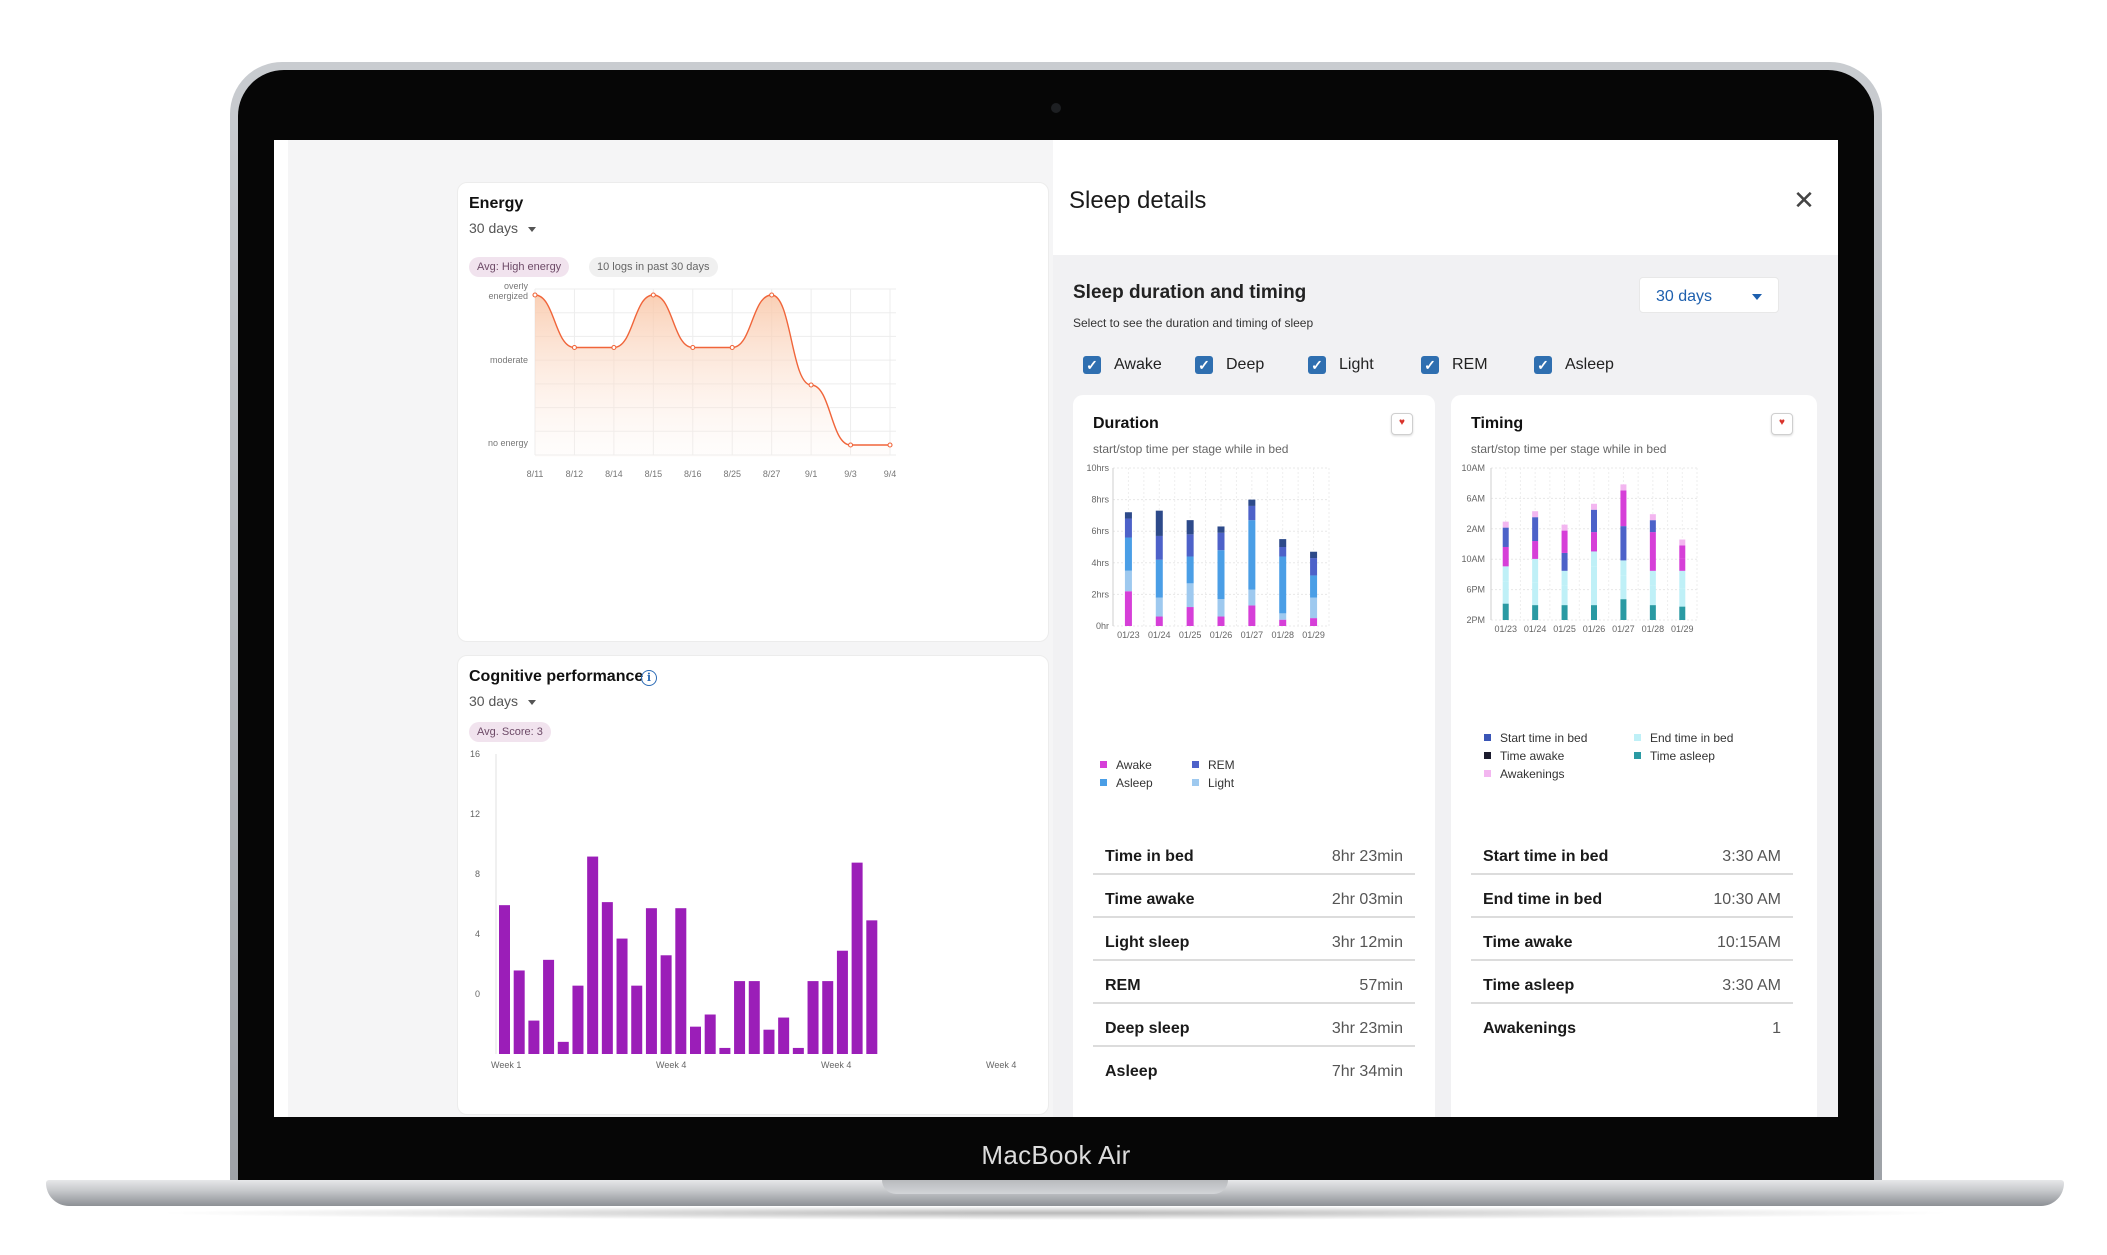 The width and height of the screenshot is (2107, 1255). What do you see at coordinates (1367, 1028) in the screenshot?
I see `stat-value: 3hr 23min` at bounding box center [1367, 1028].